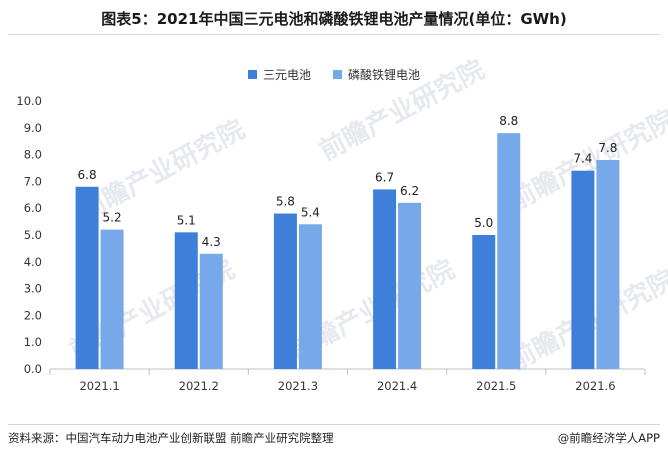 This screenshot has width=668, height=456. Describe the element at coordinates (298, 386) in the screenshot. I see `x-tick-label: 2021.3` at that location.